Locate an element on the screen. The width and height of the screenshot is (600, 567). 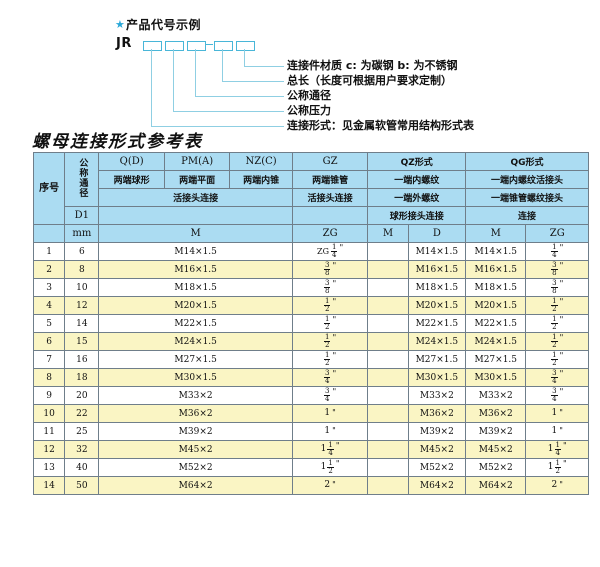
leader-line-3-h is located at coordinates (239, 96).